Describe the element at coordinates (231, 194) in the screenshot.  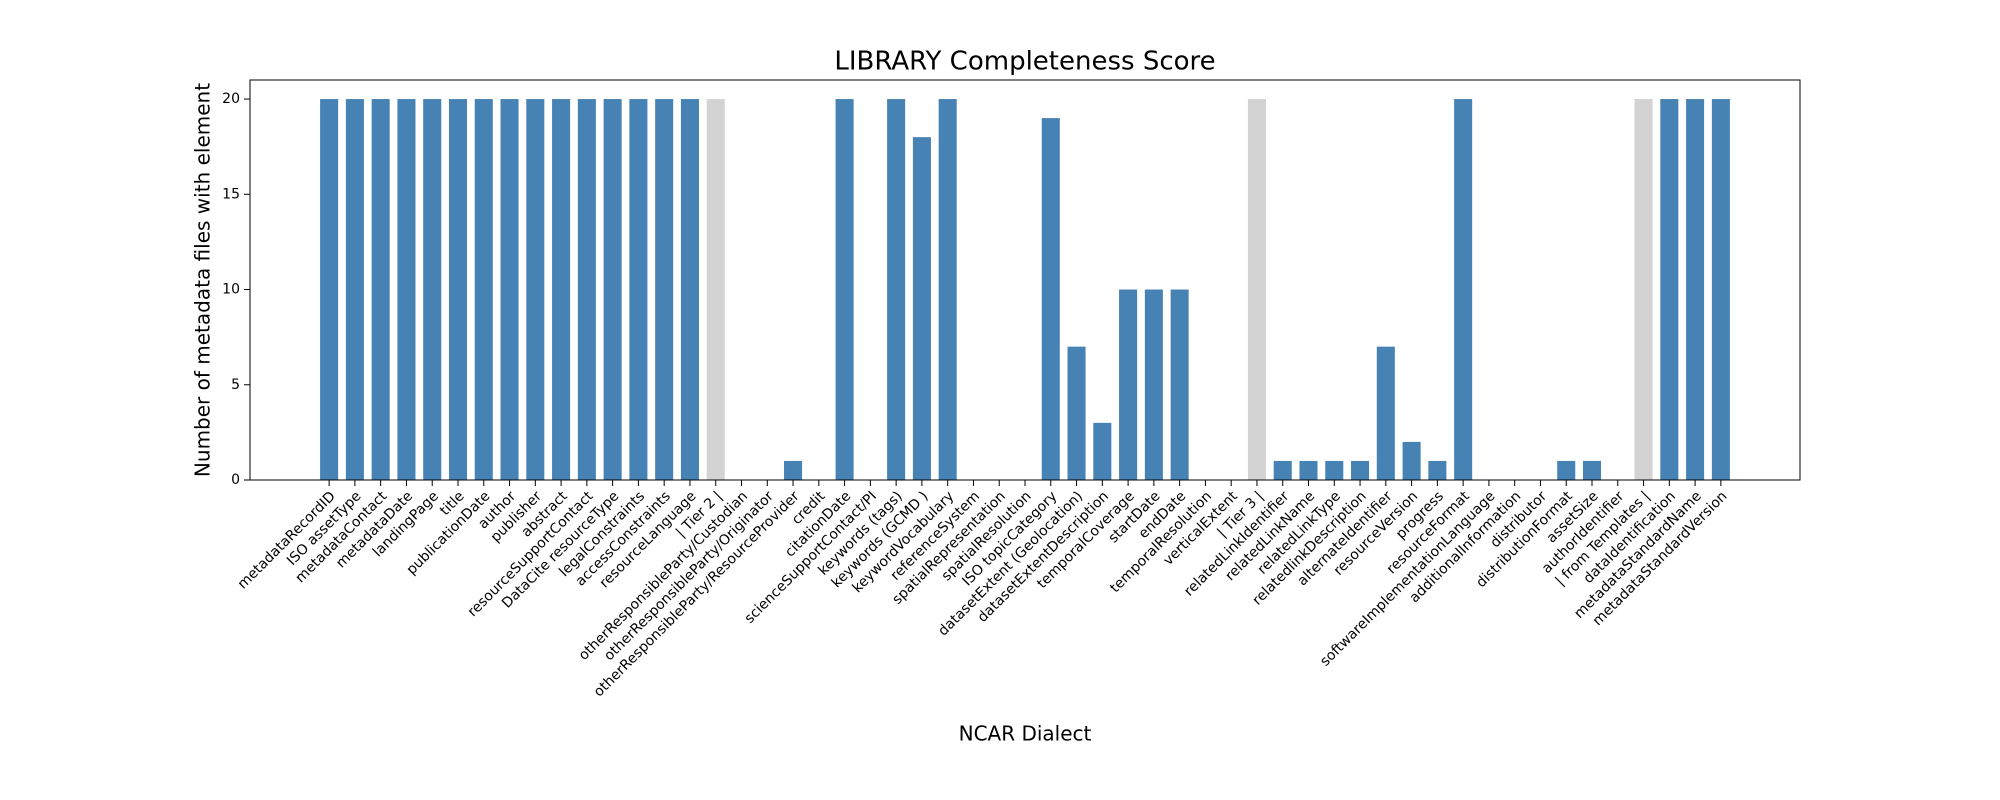
I see `y-tick-label: 15` at that location.